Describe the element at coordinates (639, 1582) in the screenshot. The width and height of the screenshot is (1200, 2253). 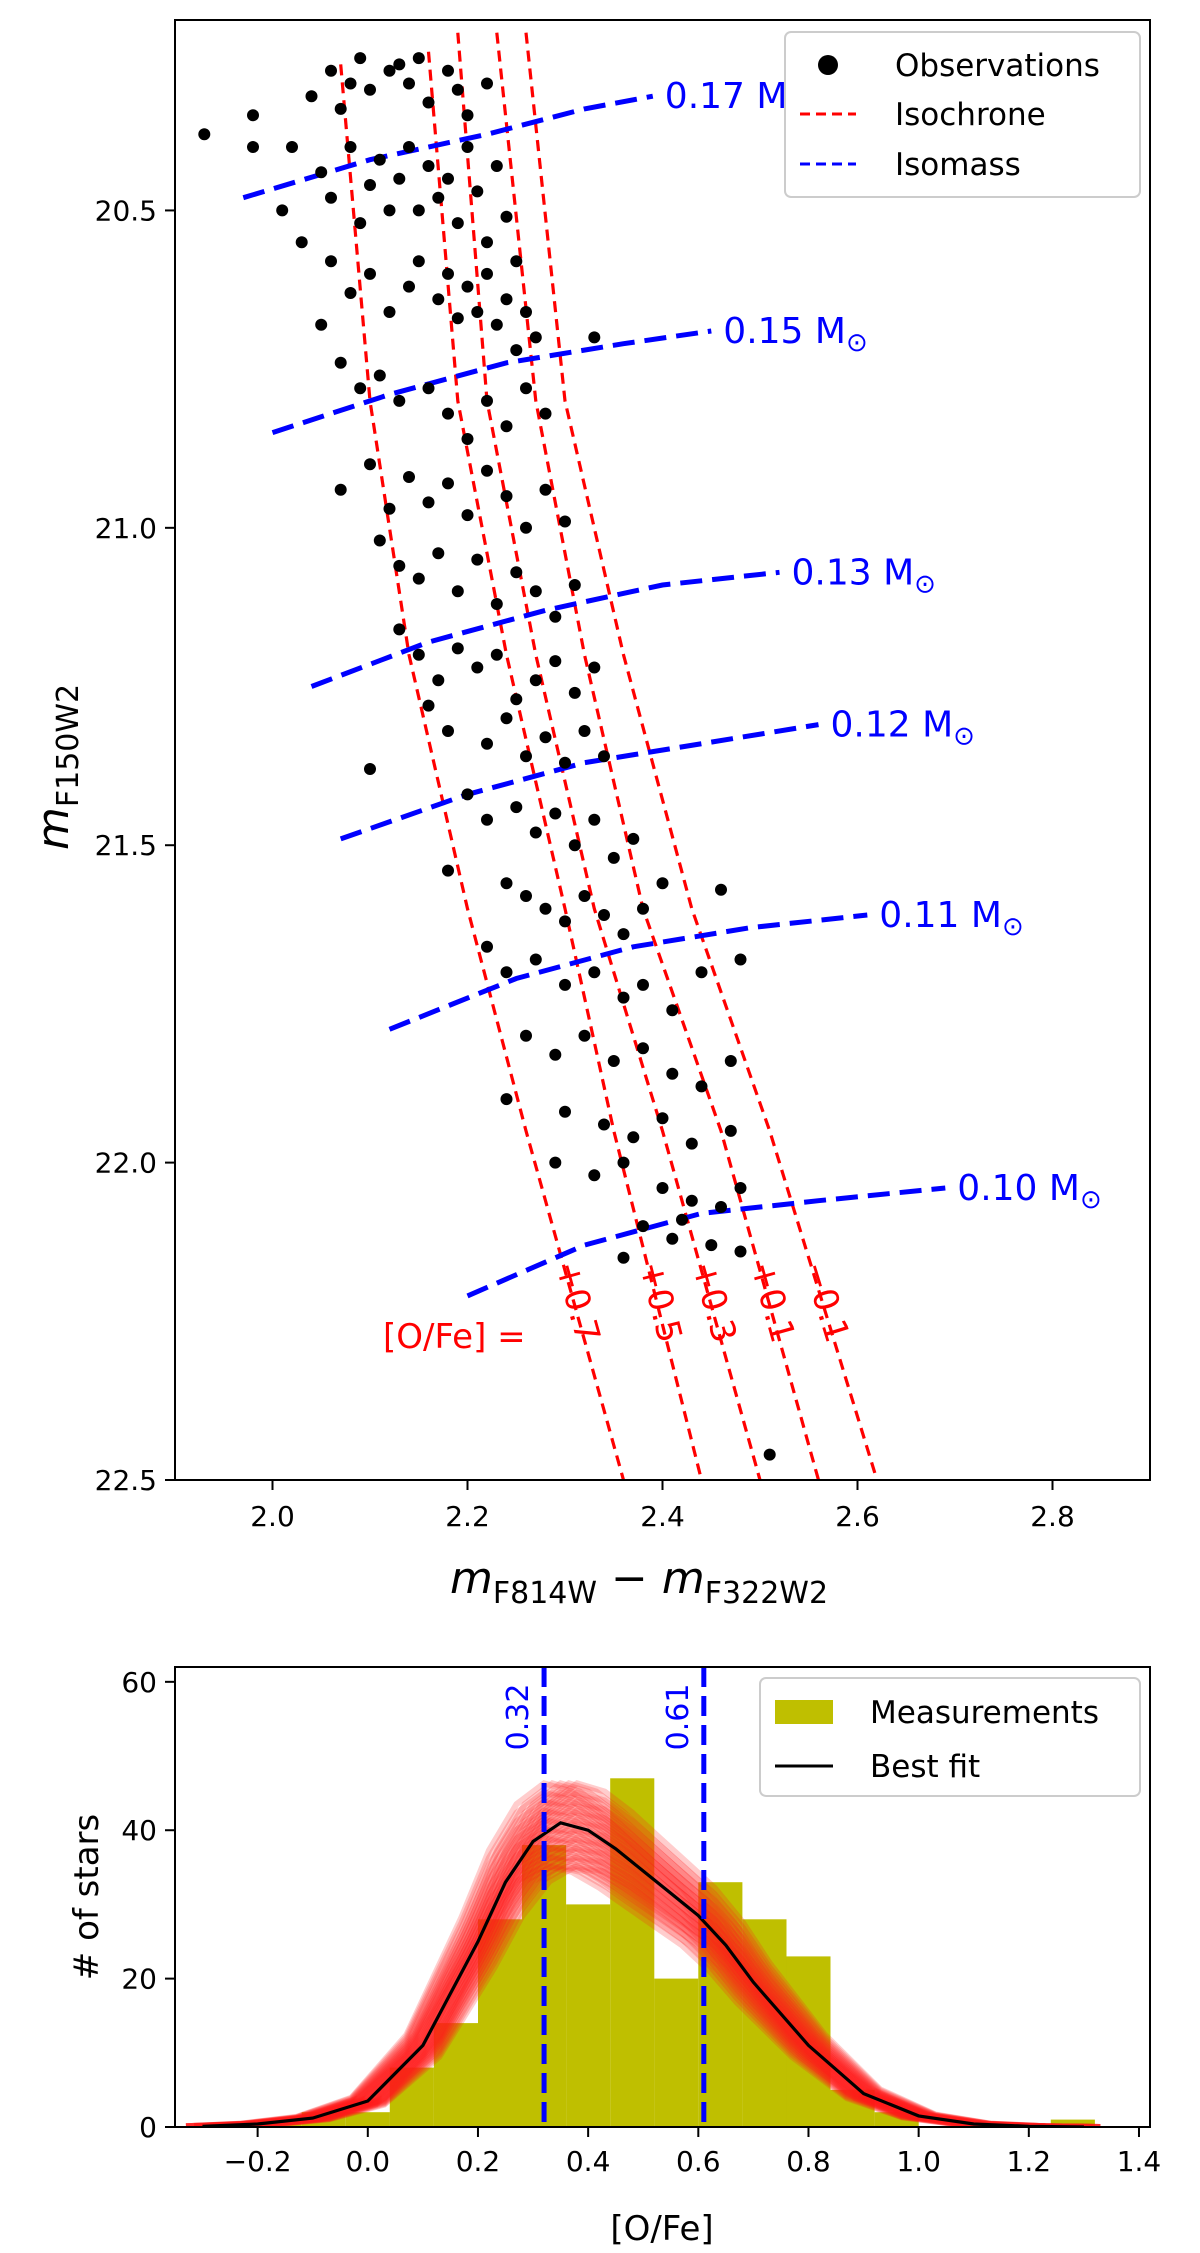
I see `cmd-x-axis-label: mF814W − mF322W2` at that location.